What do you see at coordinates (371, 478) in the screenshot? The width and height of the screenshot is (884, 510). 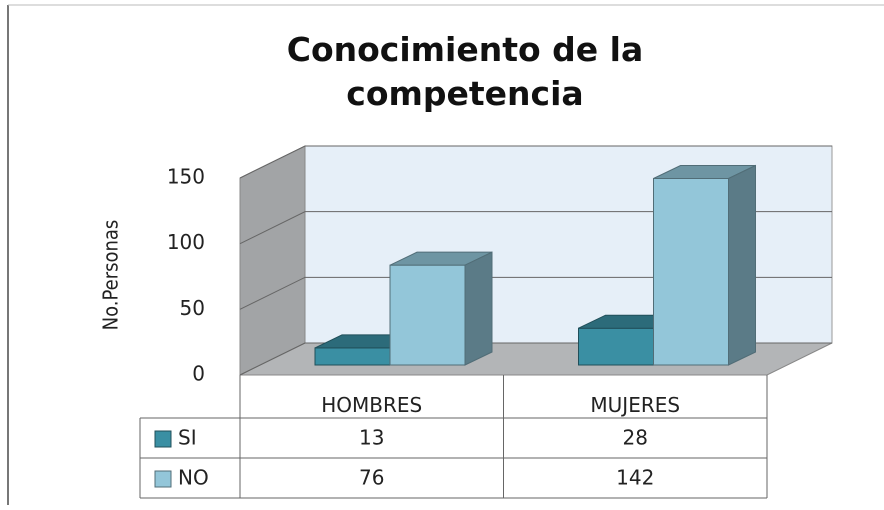 I see `table-value: 76` at bounding box center [371, 478].